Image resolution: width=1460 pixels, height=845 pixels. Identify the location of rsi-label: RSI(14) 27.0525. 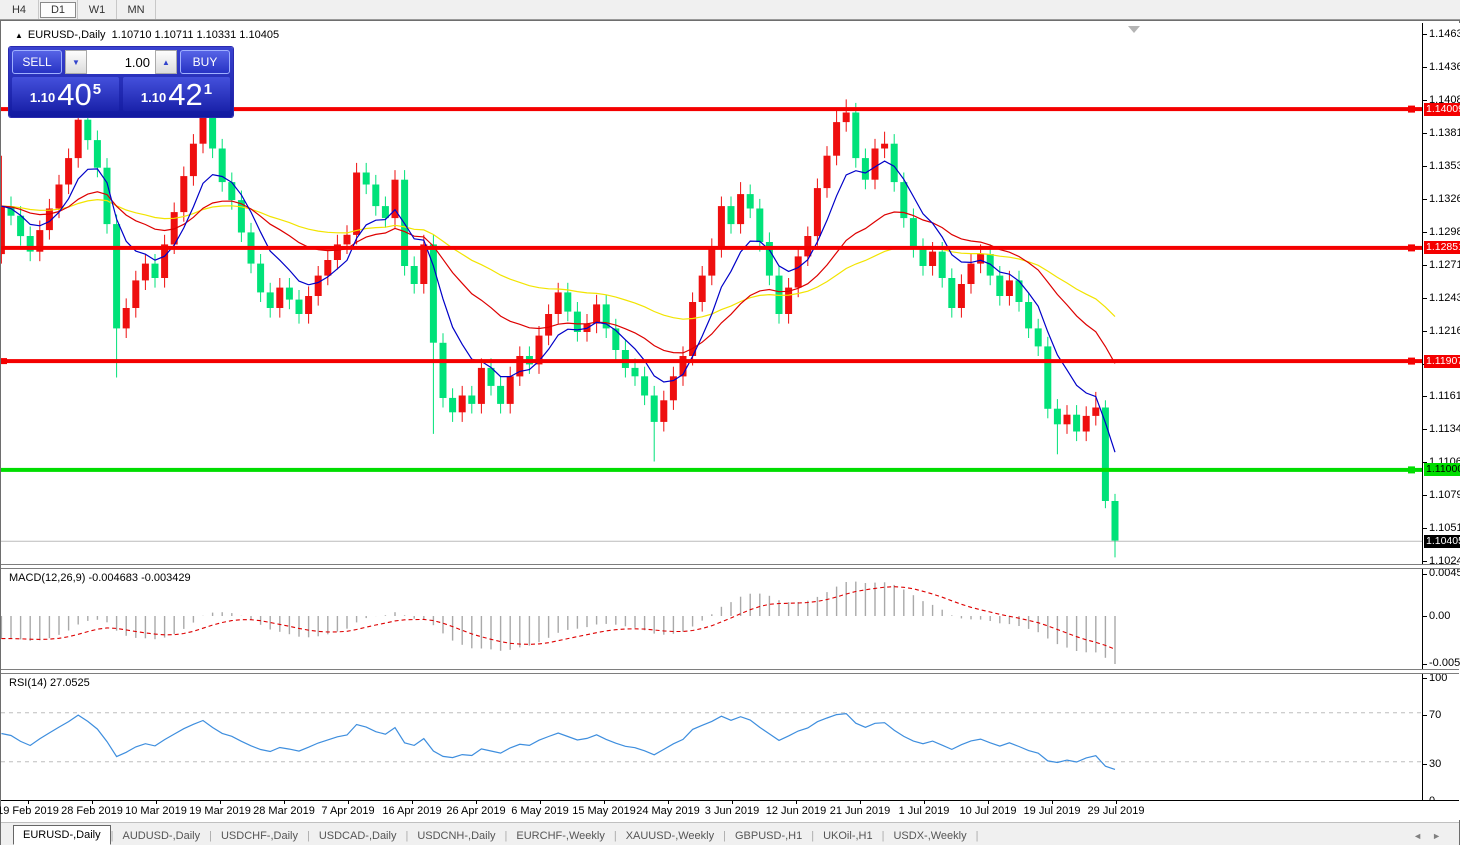
(49, 683).